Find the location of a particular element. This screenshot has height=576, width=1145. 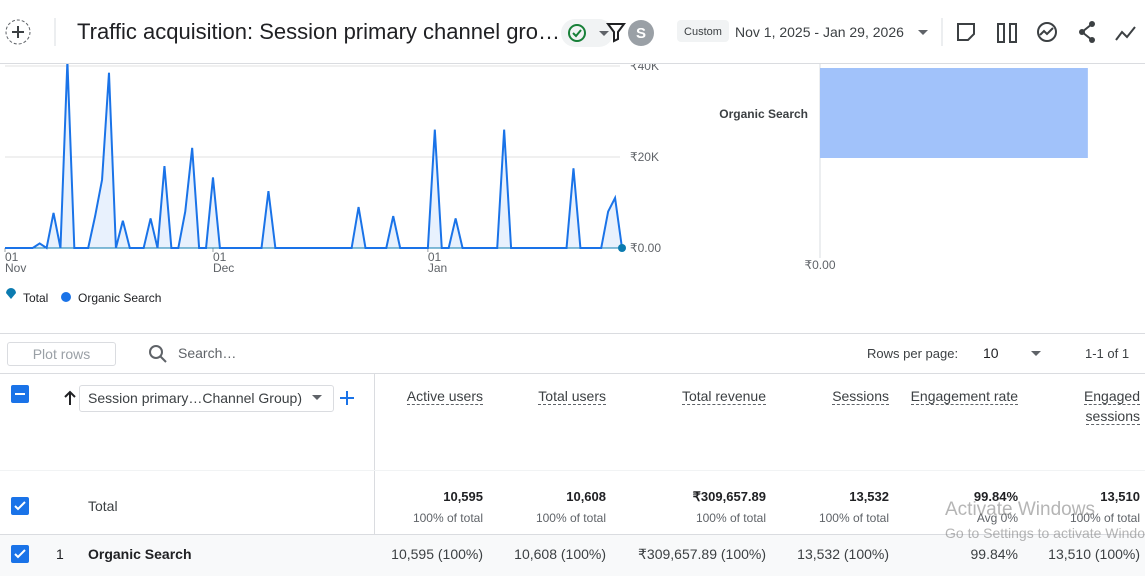

dimension-select is located at coordinates (206, 398).